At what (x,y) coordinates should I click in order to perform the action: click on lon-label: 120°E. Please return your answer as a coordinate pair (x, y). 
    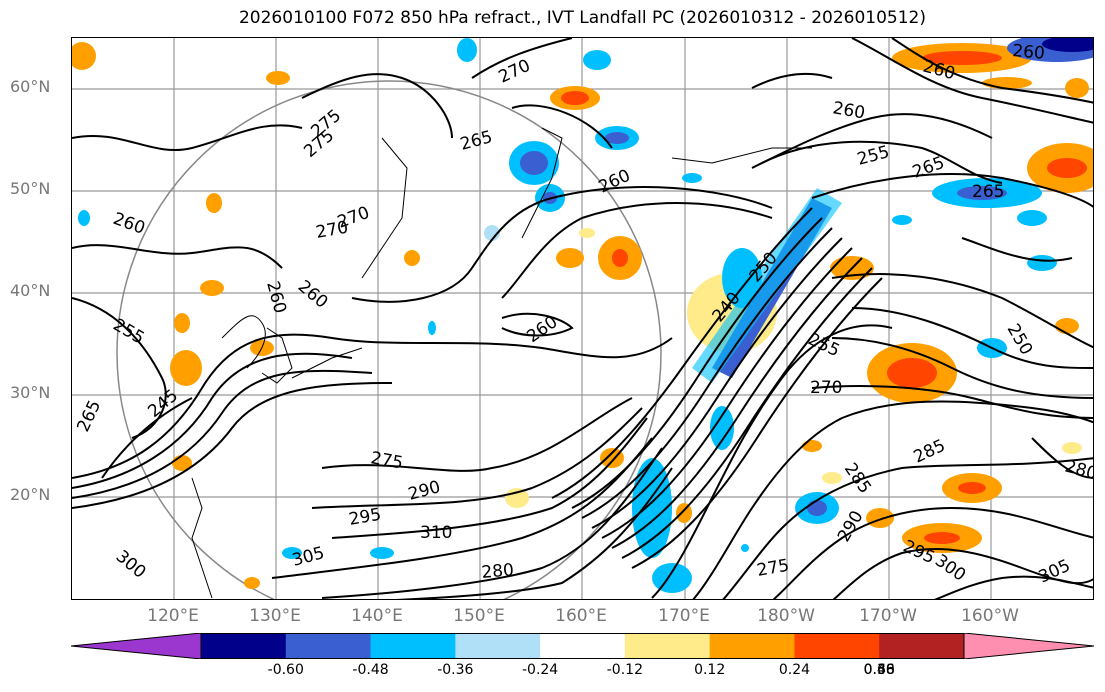
    Looking at the image, I should click on (173, 616).